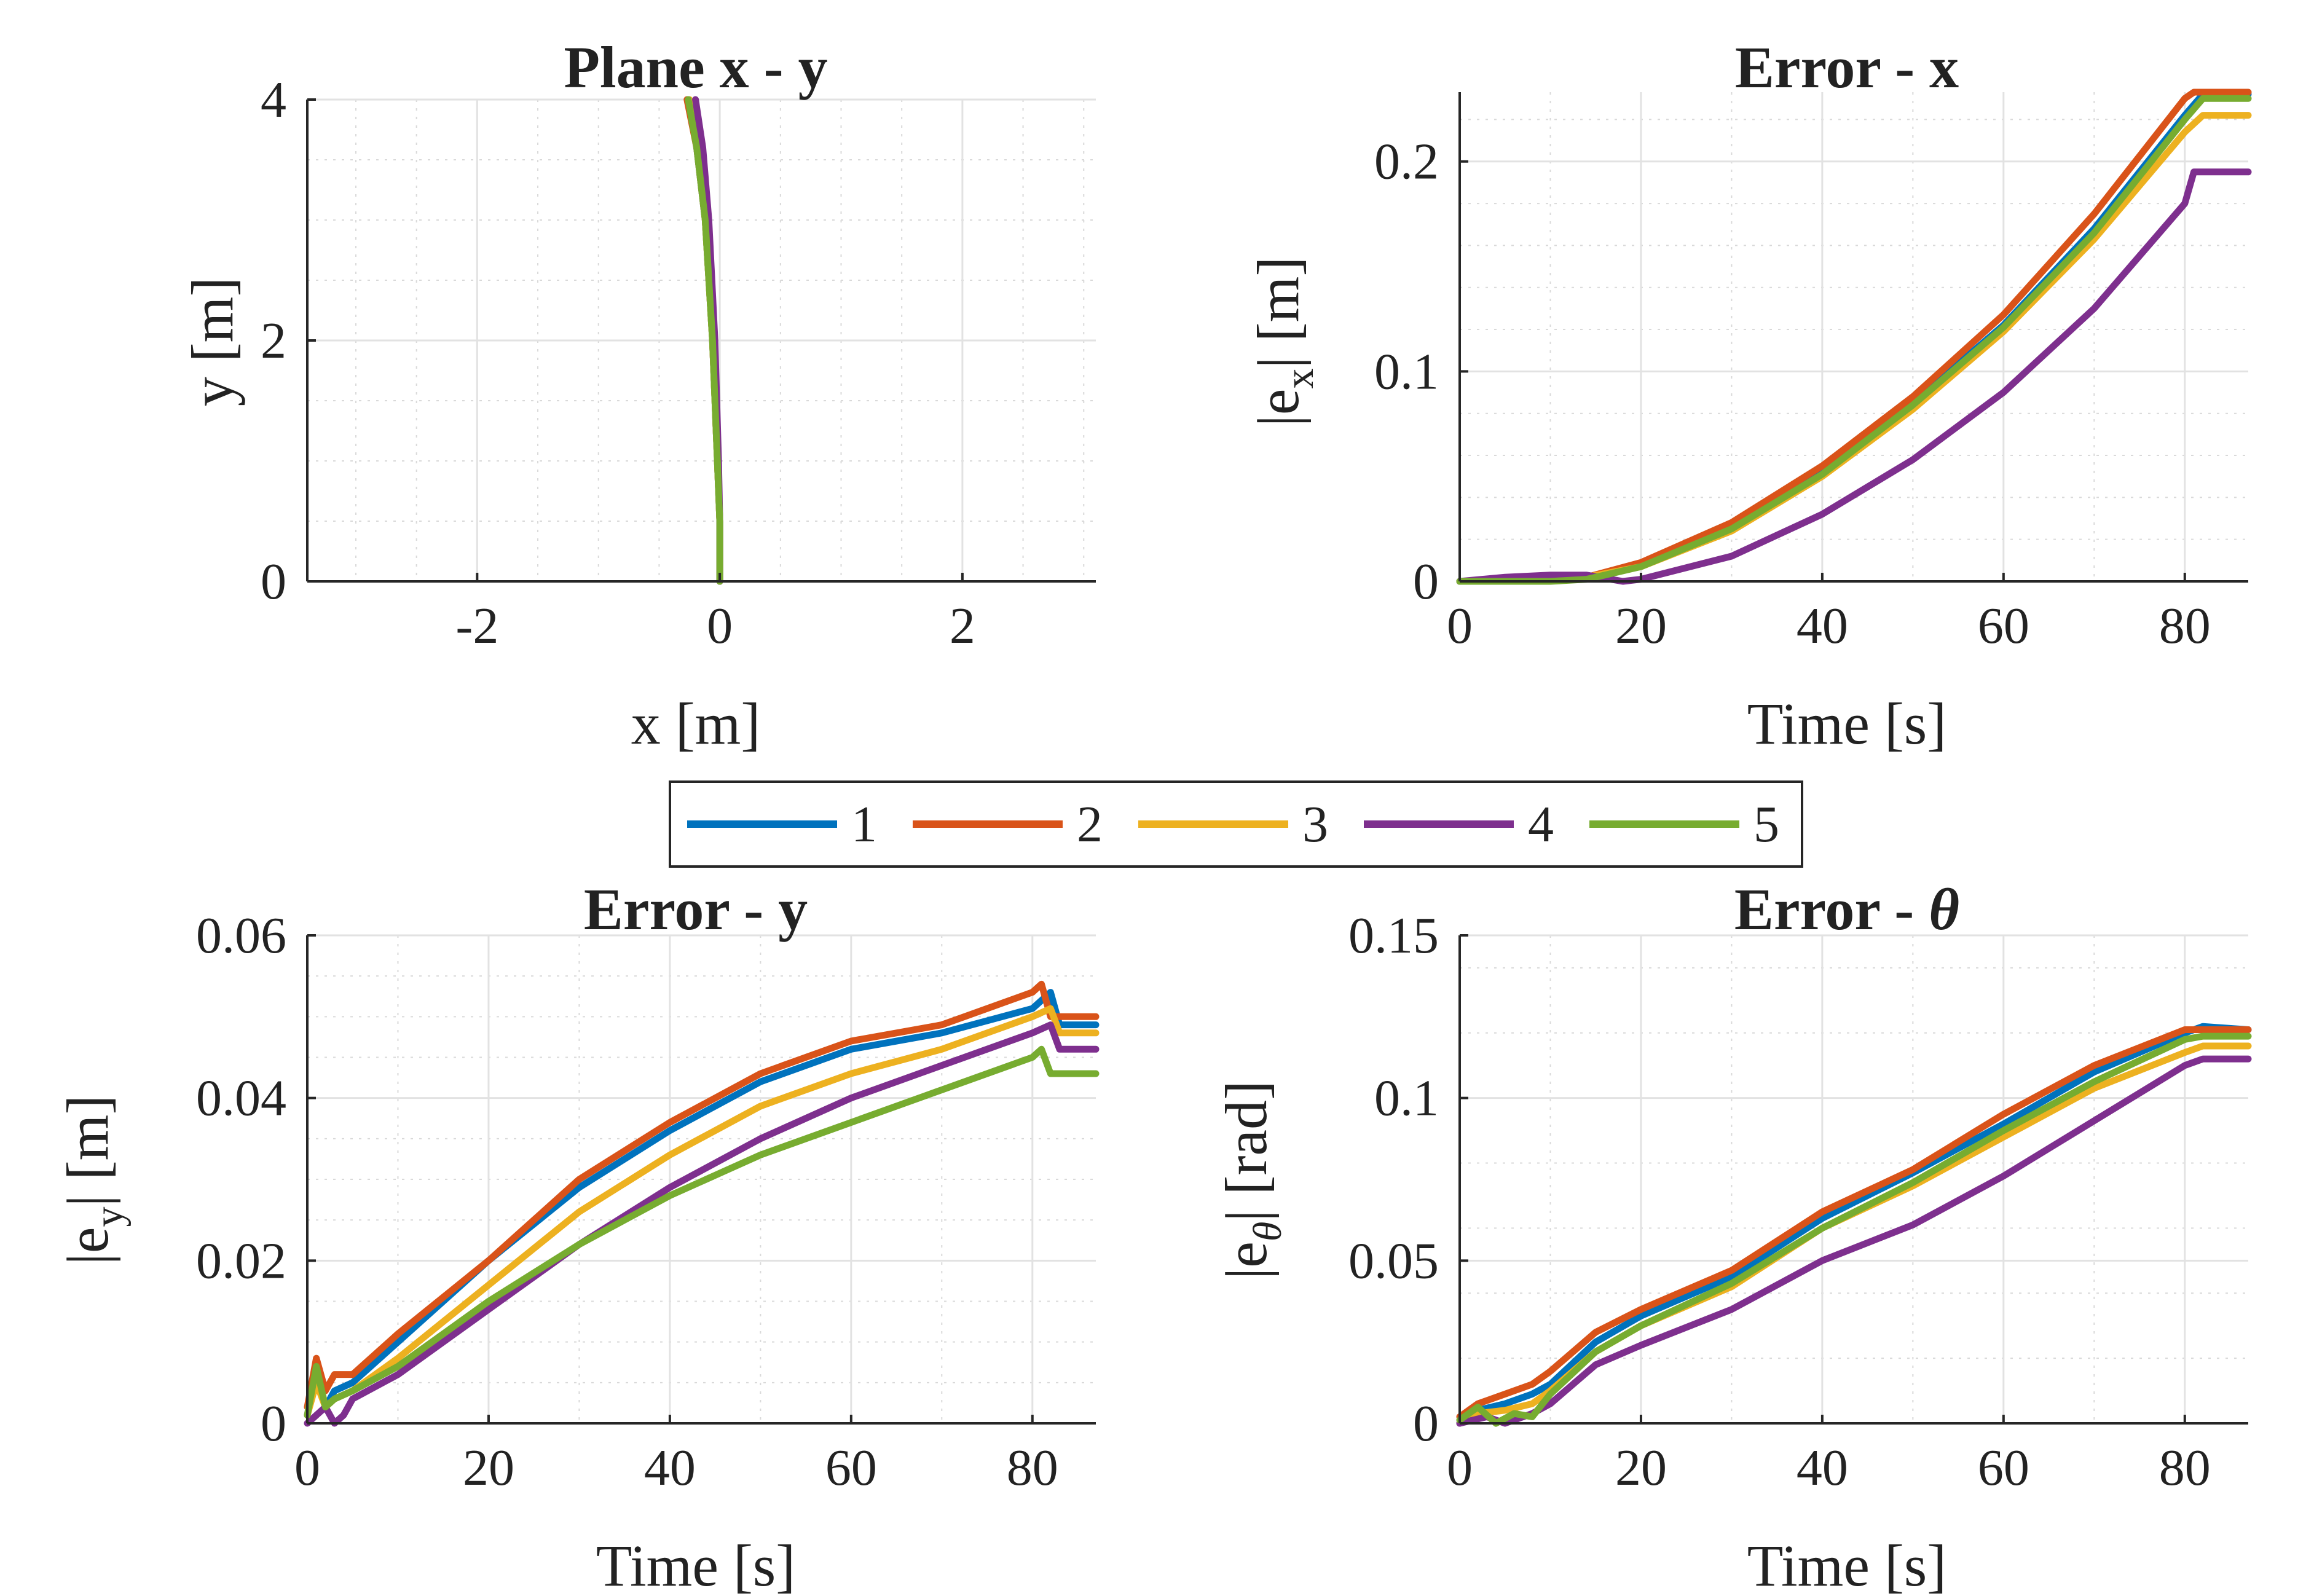  Describe the element at coordinates (87, 1246) in the screenshot. I see `ey-ylabel-part1: |e` at that location.